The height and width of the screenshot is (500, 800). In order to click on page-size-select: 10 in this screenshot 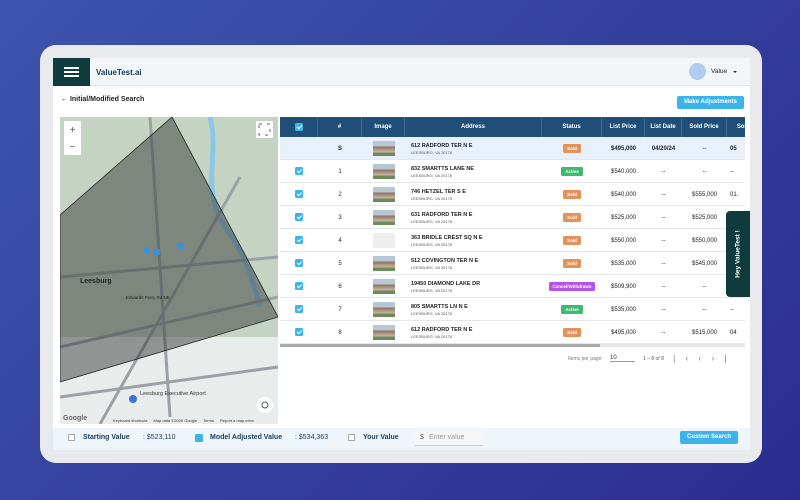, I will do `click(622, 358)`.